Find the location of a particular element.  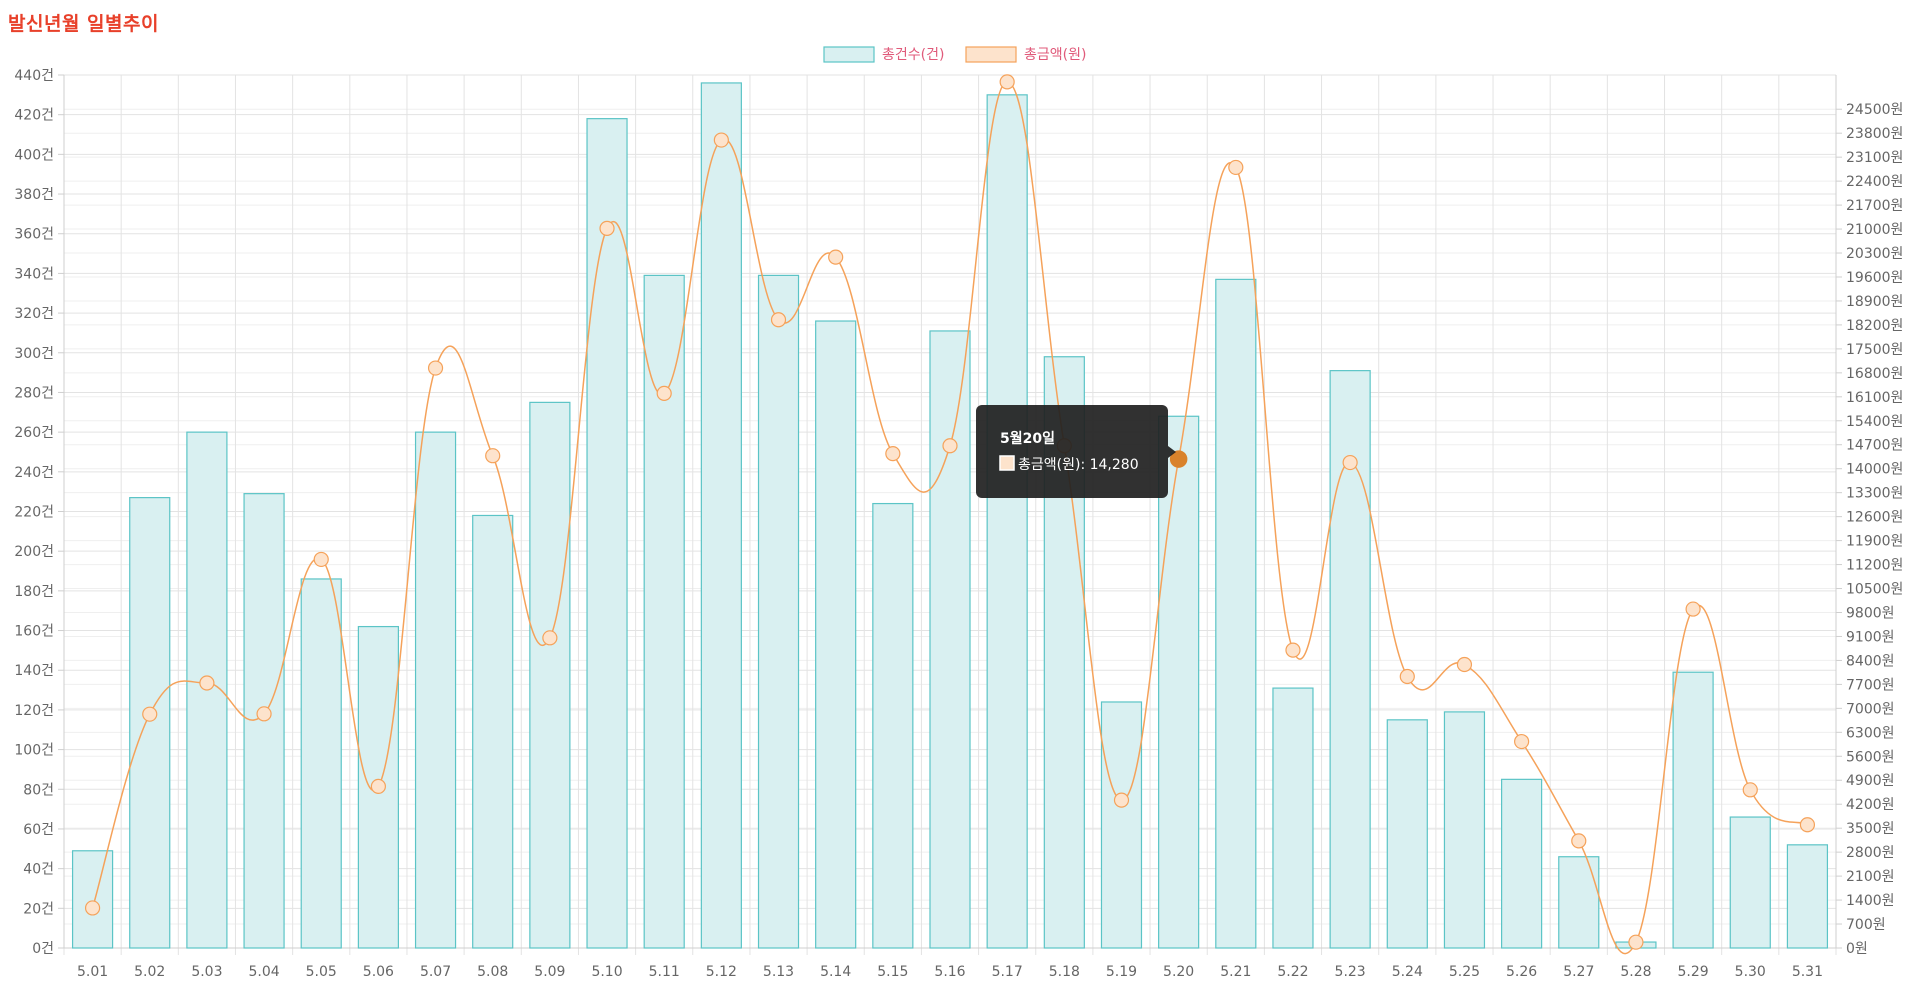

x-tick-label: 5.02 is located at coordinates (149, 972).